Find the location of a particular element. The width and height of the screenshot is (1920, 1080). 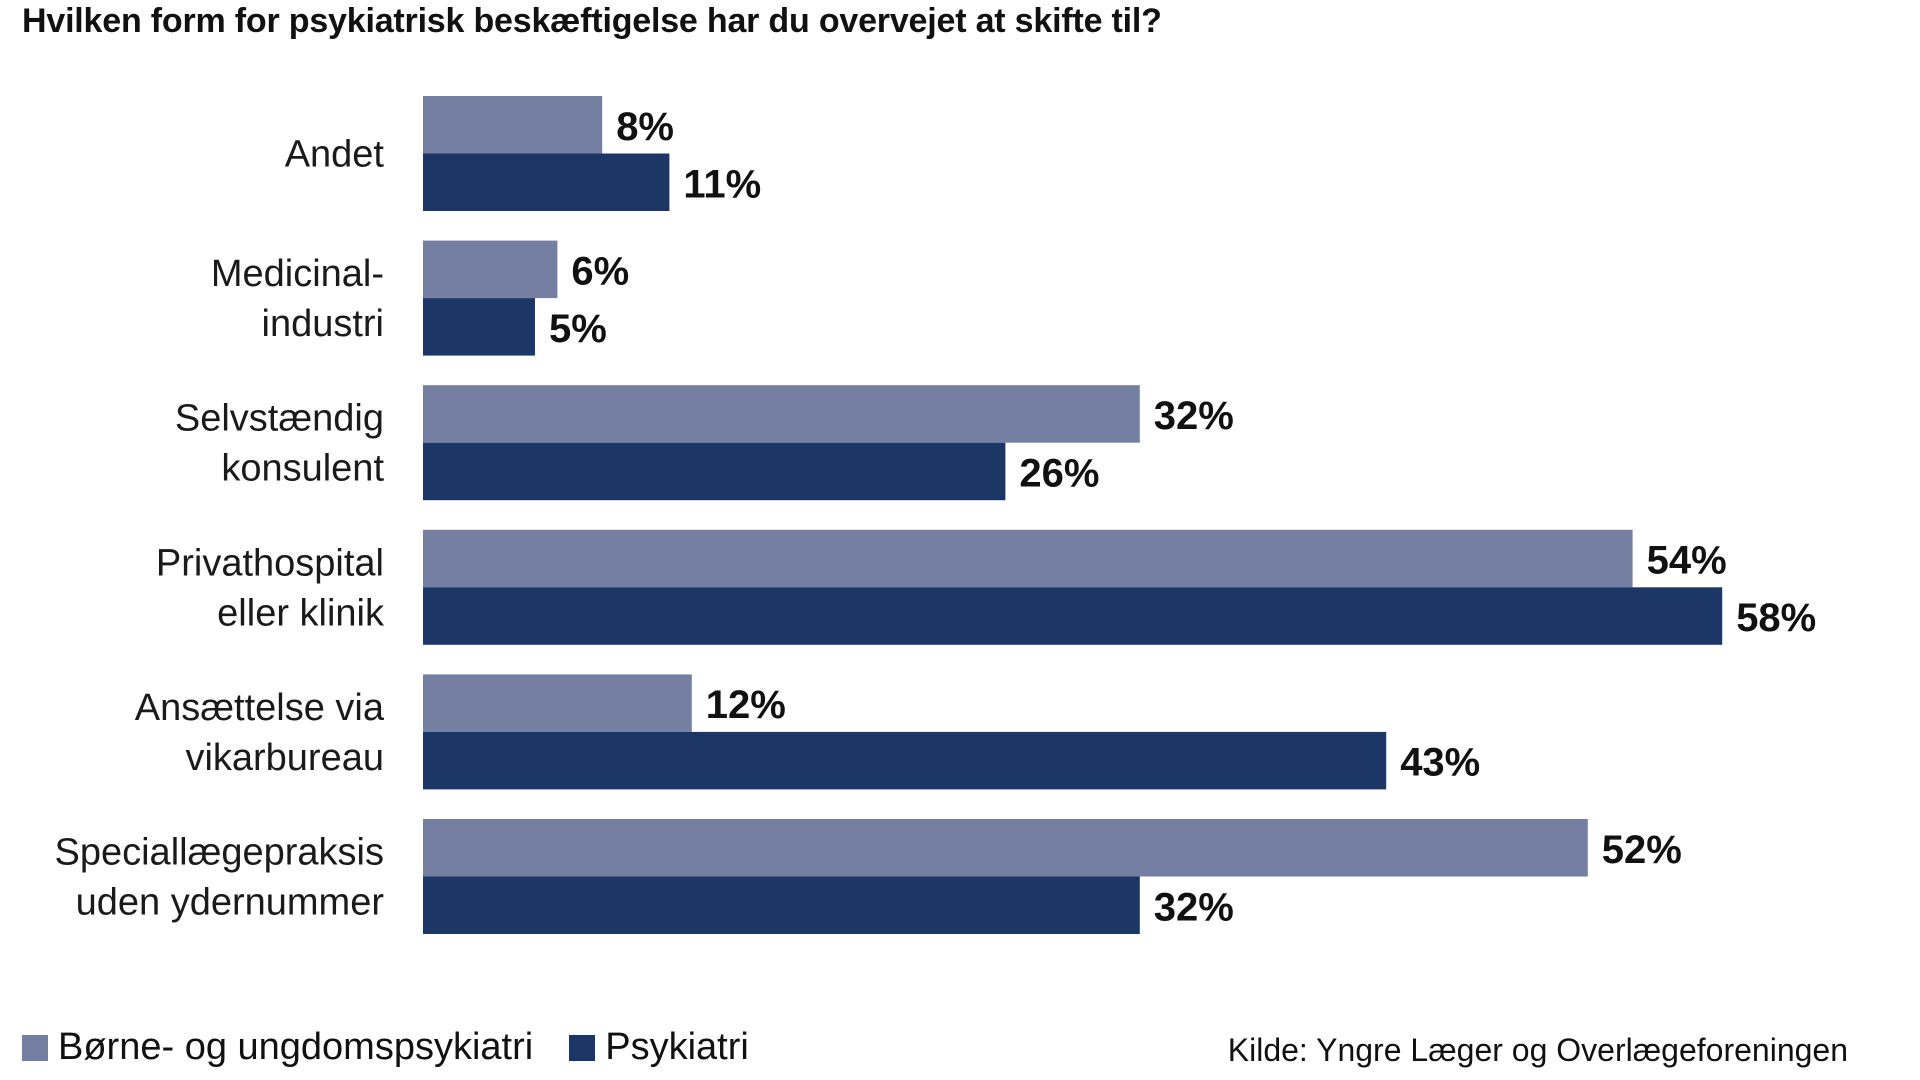

bar-value-label: 52% is located at coordinates (1642, 850).